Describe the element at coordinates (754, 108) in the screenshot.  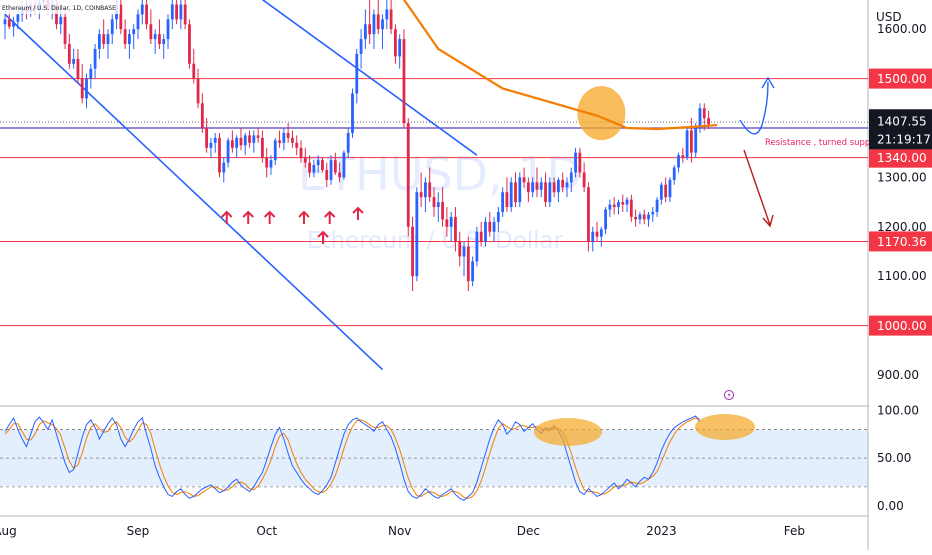
I see `projection-up` at that location.